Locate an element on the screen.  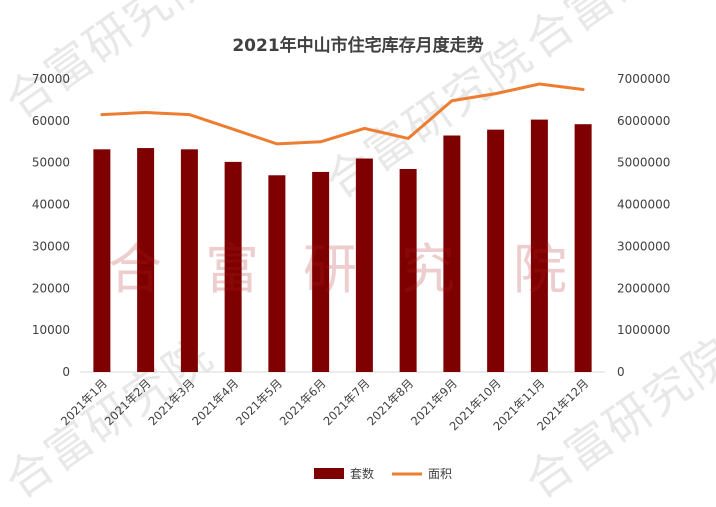
right-axis-tick-label: 2000000 is located at coordinates (643, 288).